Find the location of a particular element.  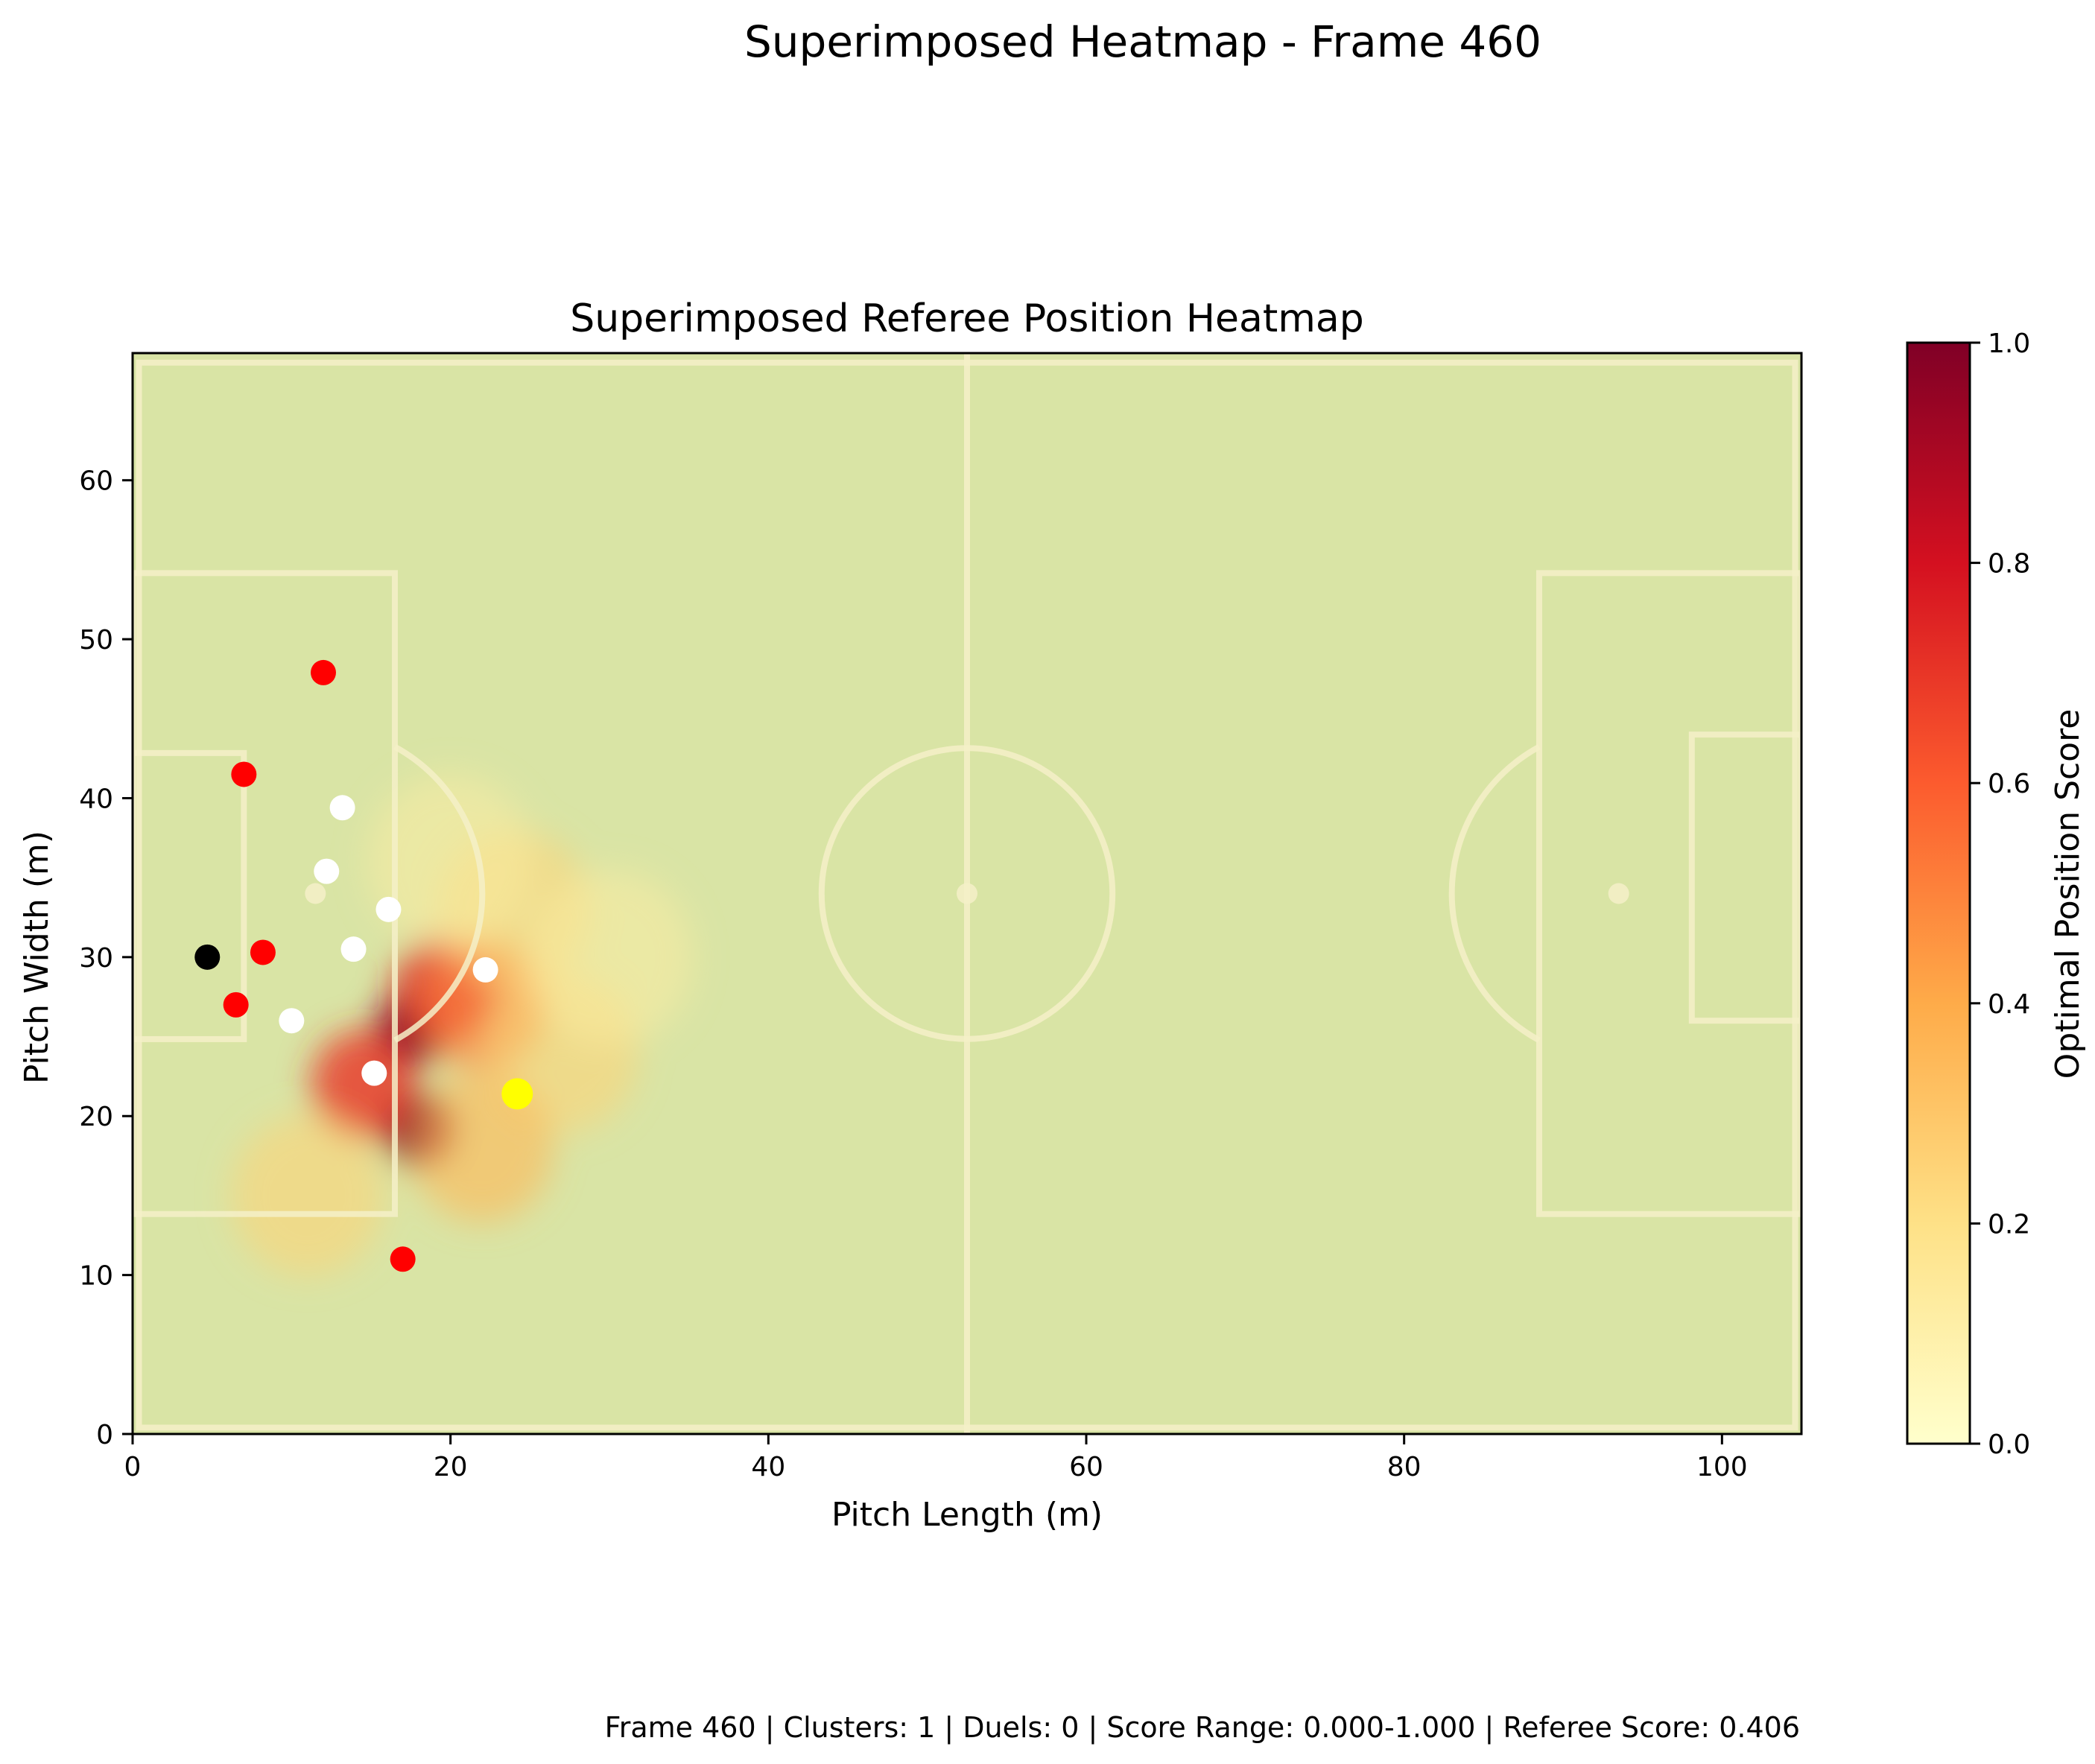

center-spot is located at coordinates (967, 894).